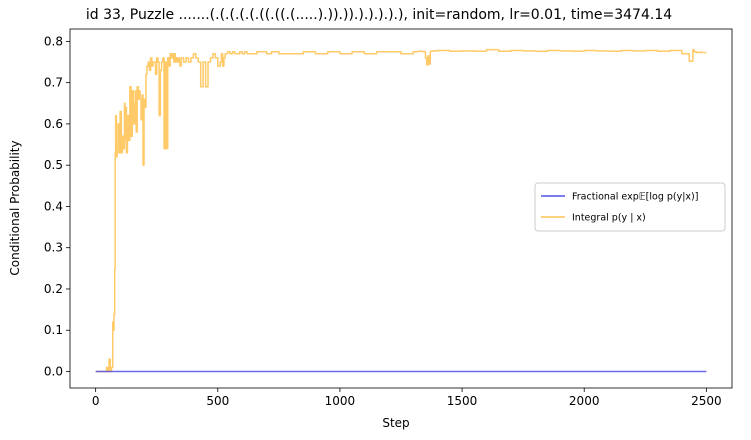 This screenshot has height=440, width=751. I want to click on y-tick-label: 0.3, so click(53, 248).